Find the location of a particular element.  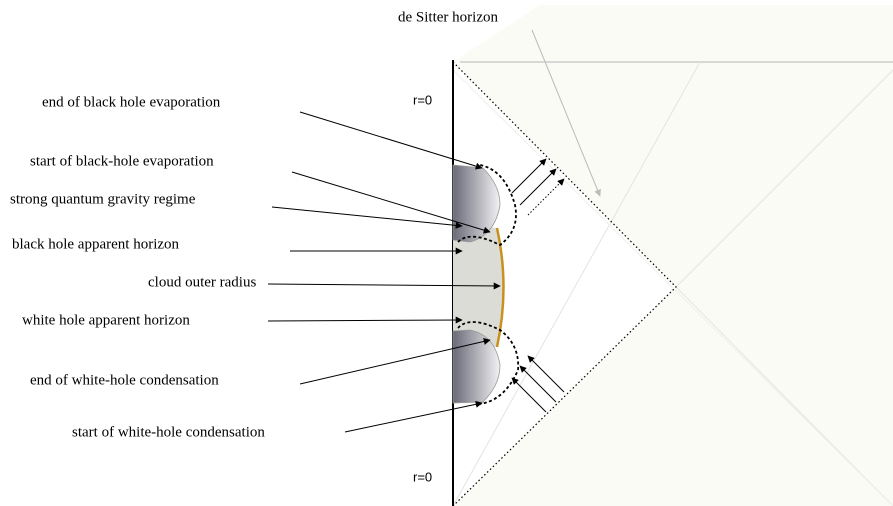

bh-region is located at coordinates (476, 203).